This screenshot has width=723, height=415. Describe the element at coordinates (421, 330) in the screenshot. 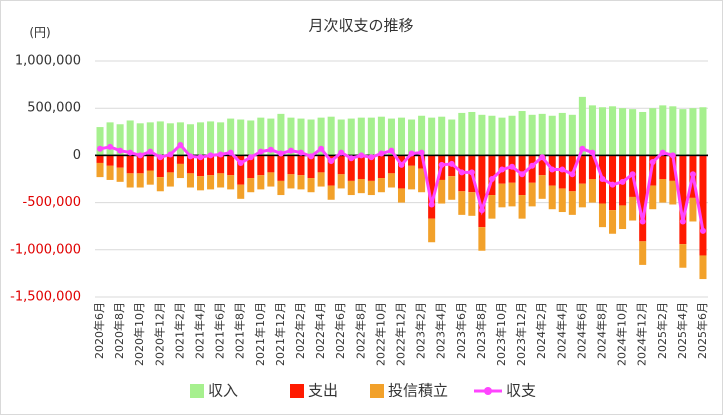

I see `x-tick-label: 2023年2月` at that location.